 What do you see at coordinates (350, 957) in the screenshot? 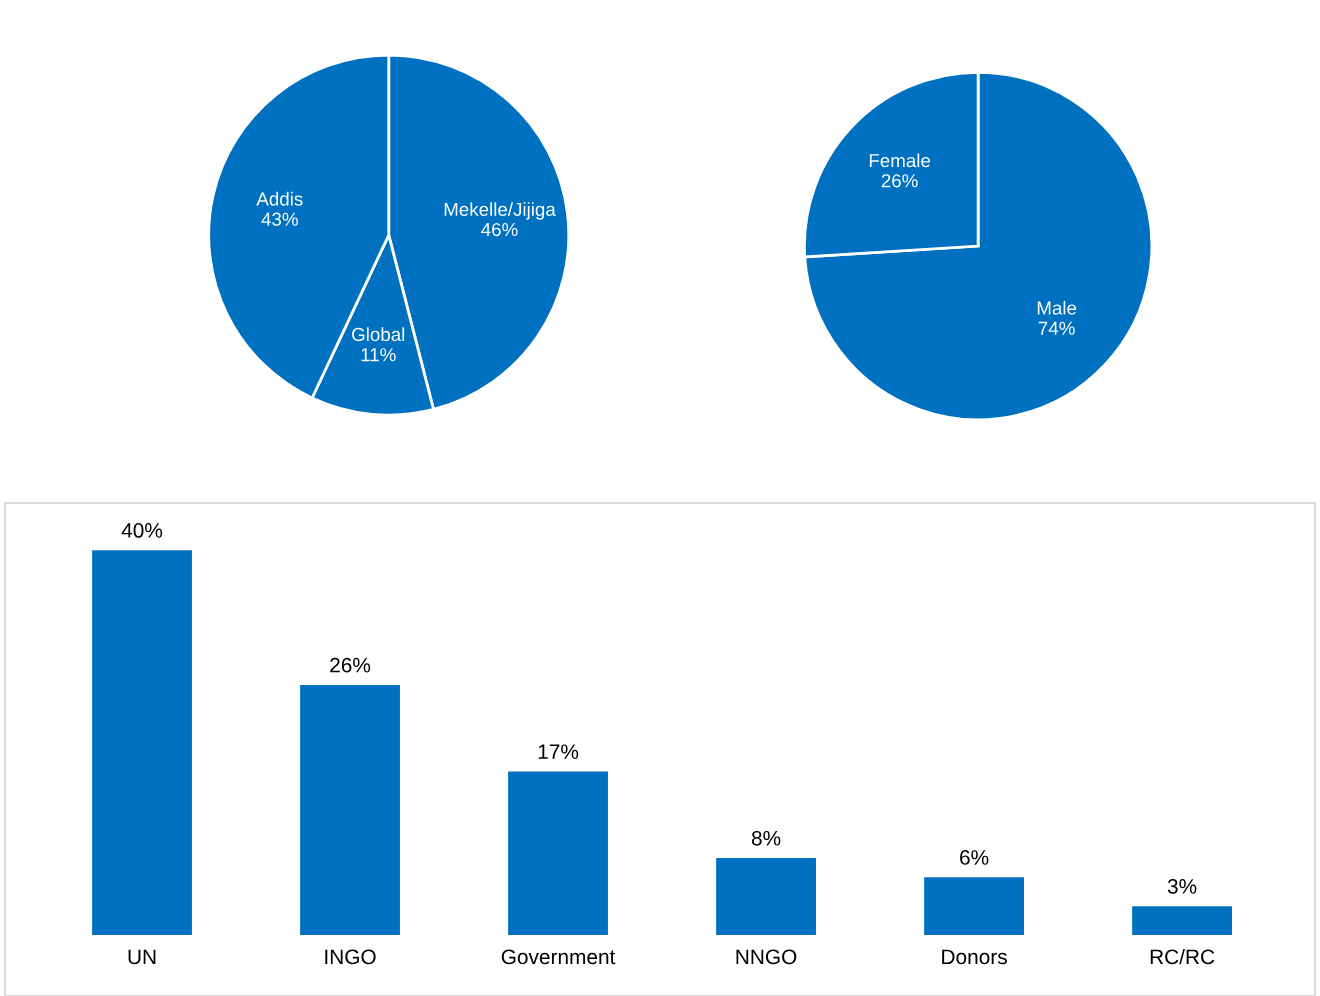
I see `x-tick-label: INGO` at bounding box center [350, 957].